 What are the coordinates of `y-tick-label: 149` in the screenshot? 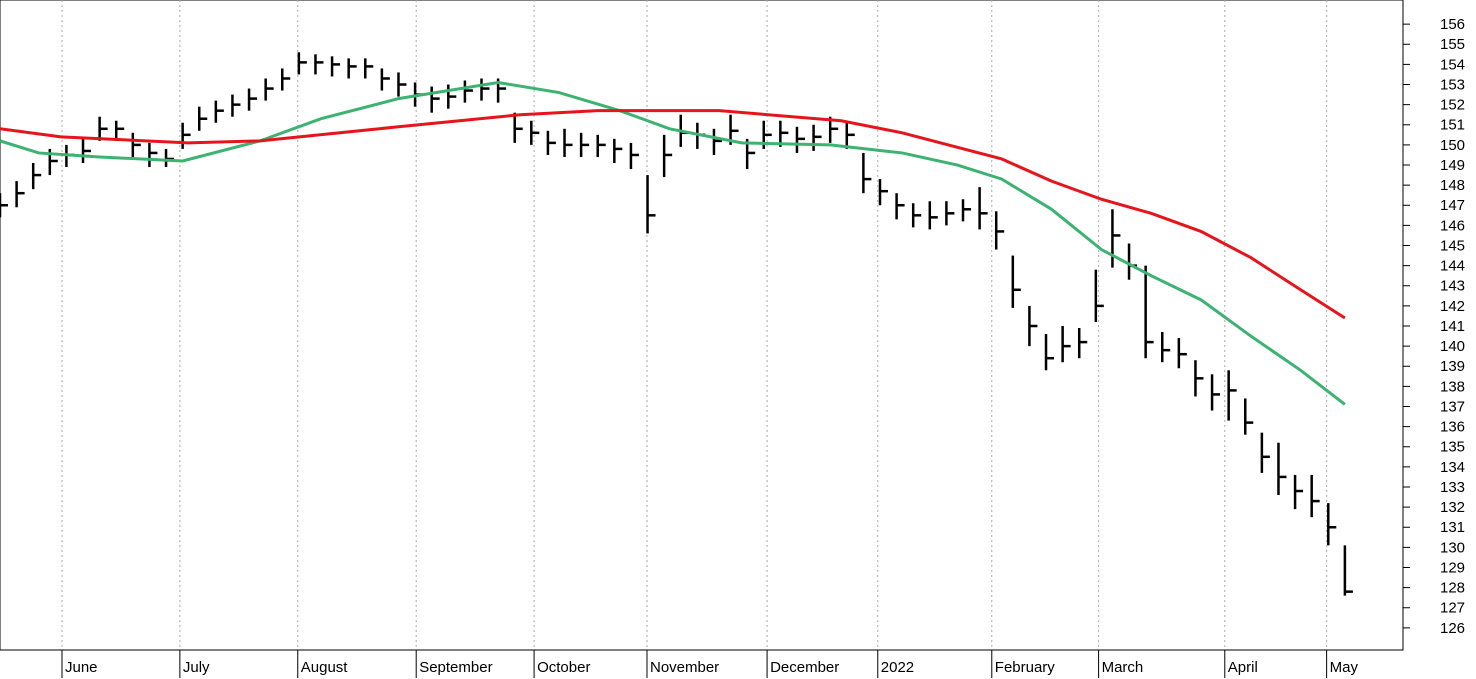 It's located at (1452, 165).